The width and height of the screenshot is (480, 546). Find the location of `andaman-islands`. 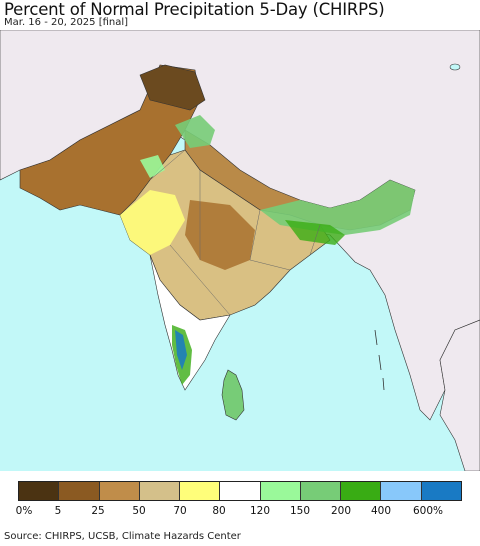

andaman-islands is located at coordinates (379, 360).